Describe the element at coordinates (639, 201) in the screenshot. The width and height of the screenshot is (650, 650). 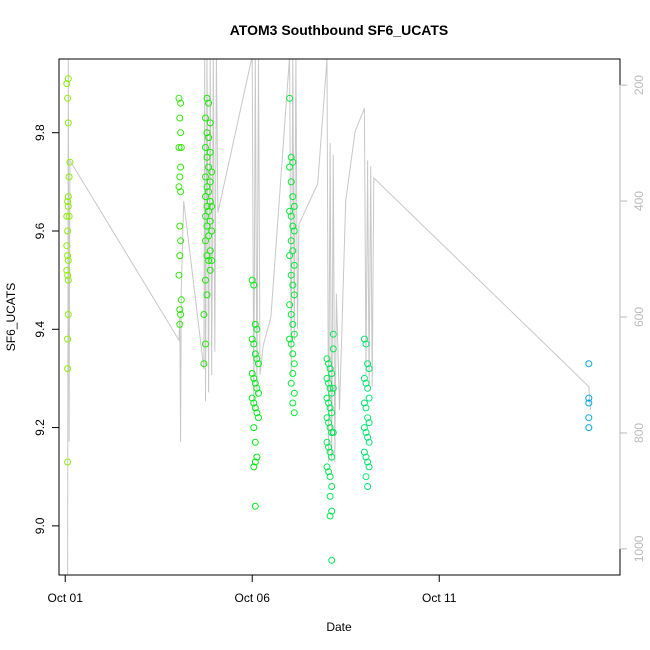
I see `y2-tick-label: 400` at that location.